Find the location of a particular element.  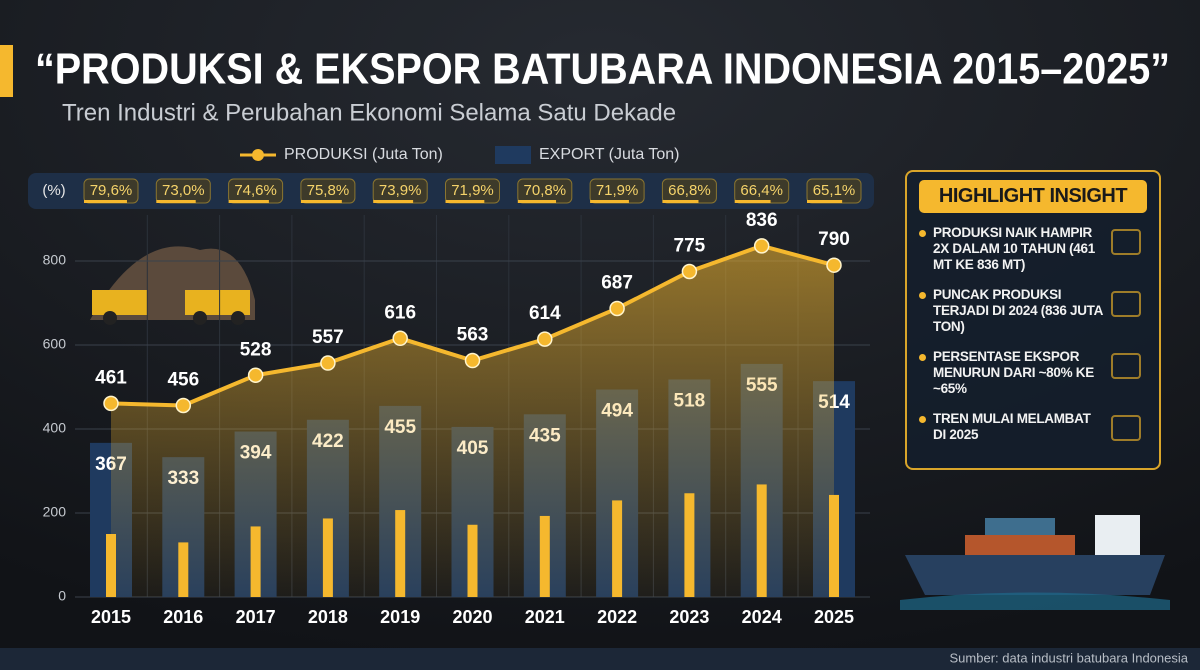

share-value: 74,6% is located at coordinates (255, 190).